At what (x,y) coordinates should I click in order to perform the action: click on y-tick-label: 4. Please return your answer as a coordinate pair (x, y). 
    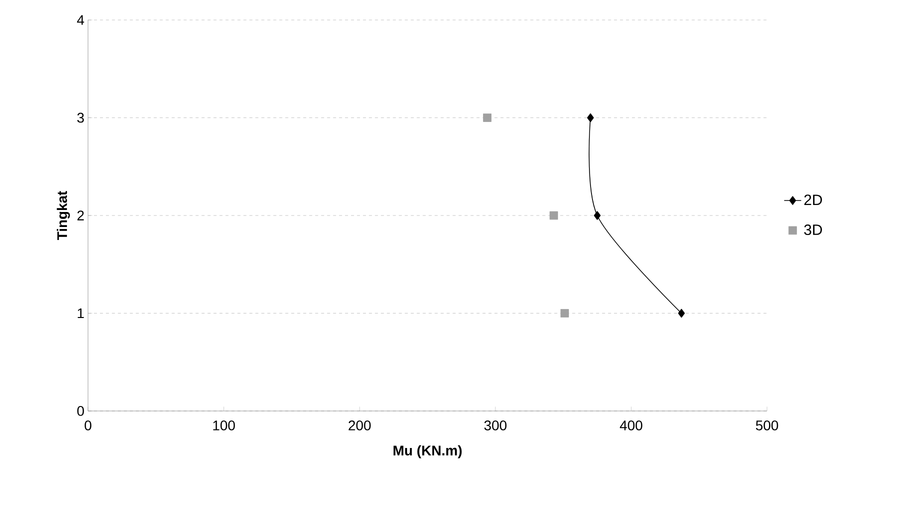
    Looking at the image, I should click on (80, 20).